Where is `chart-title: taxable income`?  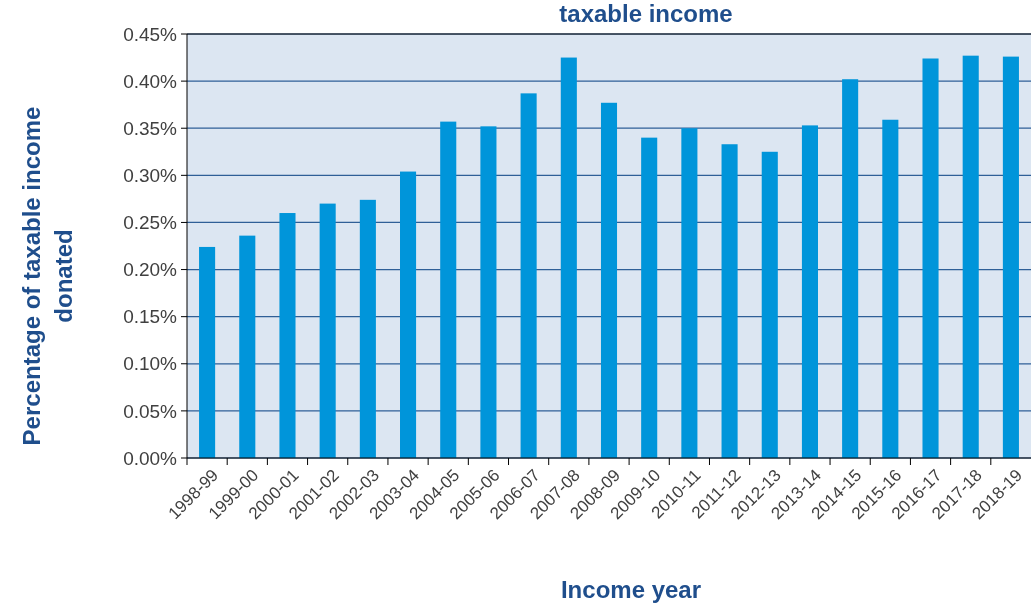 chart-title: taxable income is located at coordinates (646, 13).